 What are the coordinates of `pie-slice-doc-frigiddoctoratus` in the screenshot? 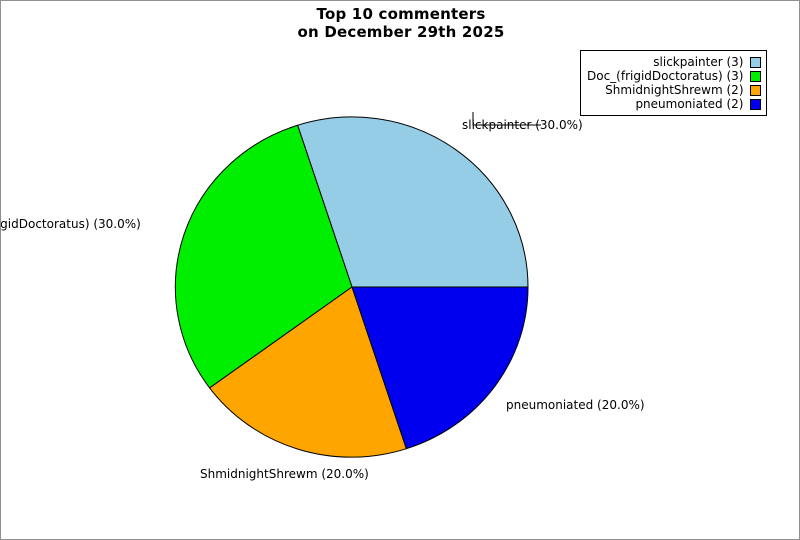 It's located at (263, 256).